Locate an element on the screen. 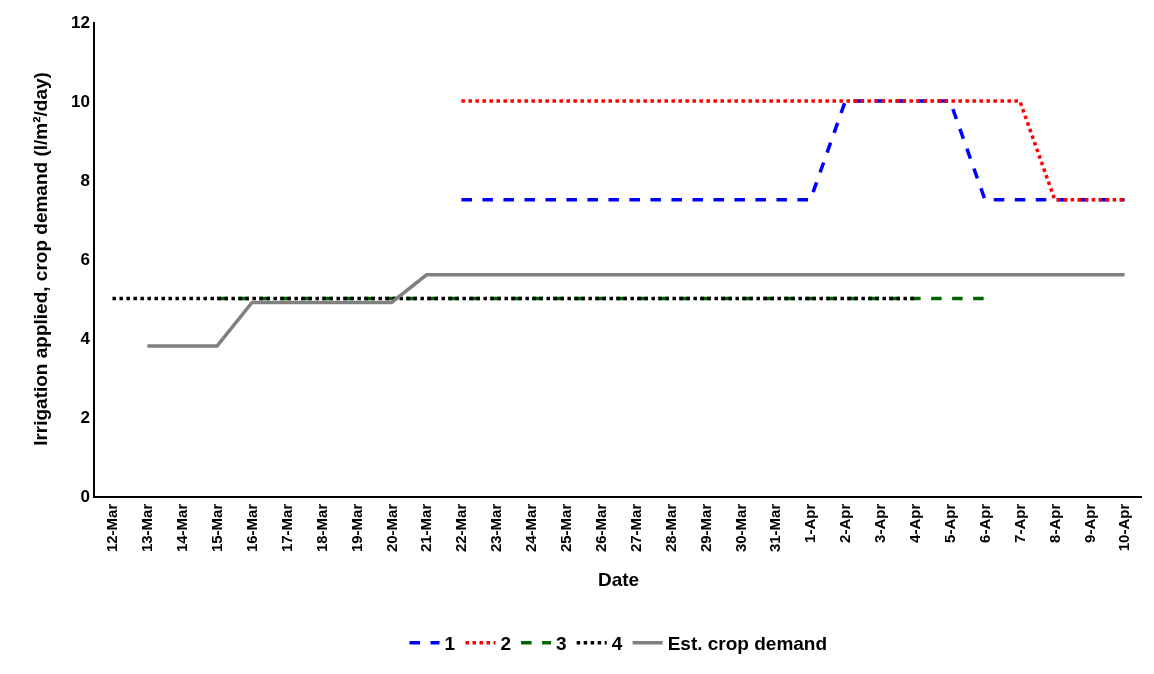  x-tick-label: 30-Mar is located at coordinates (740, 528).